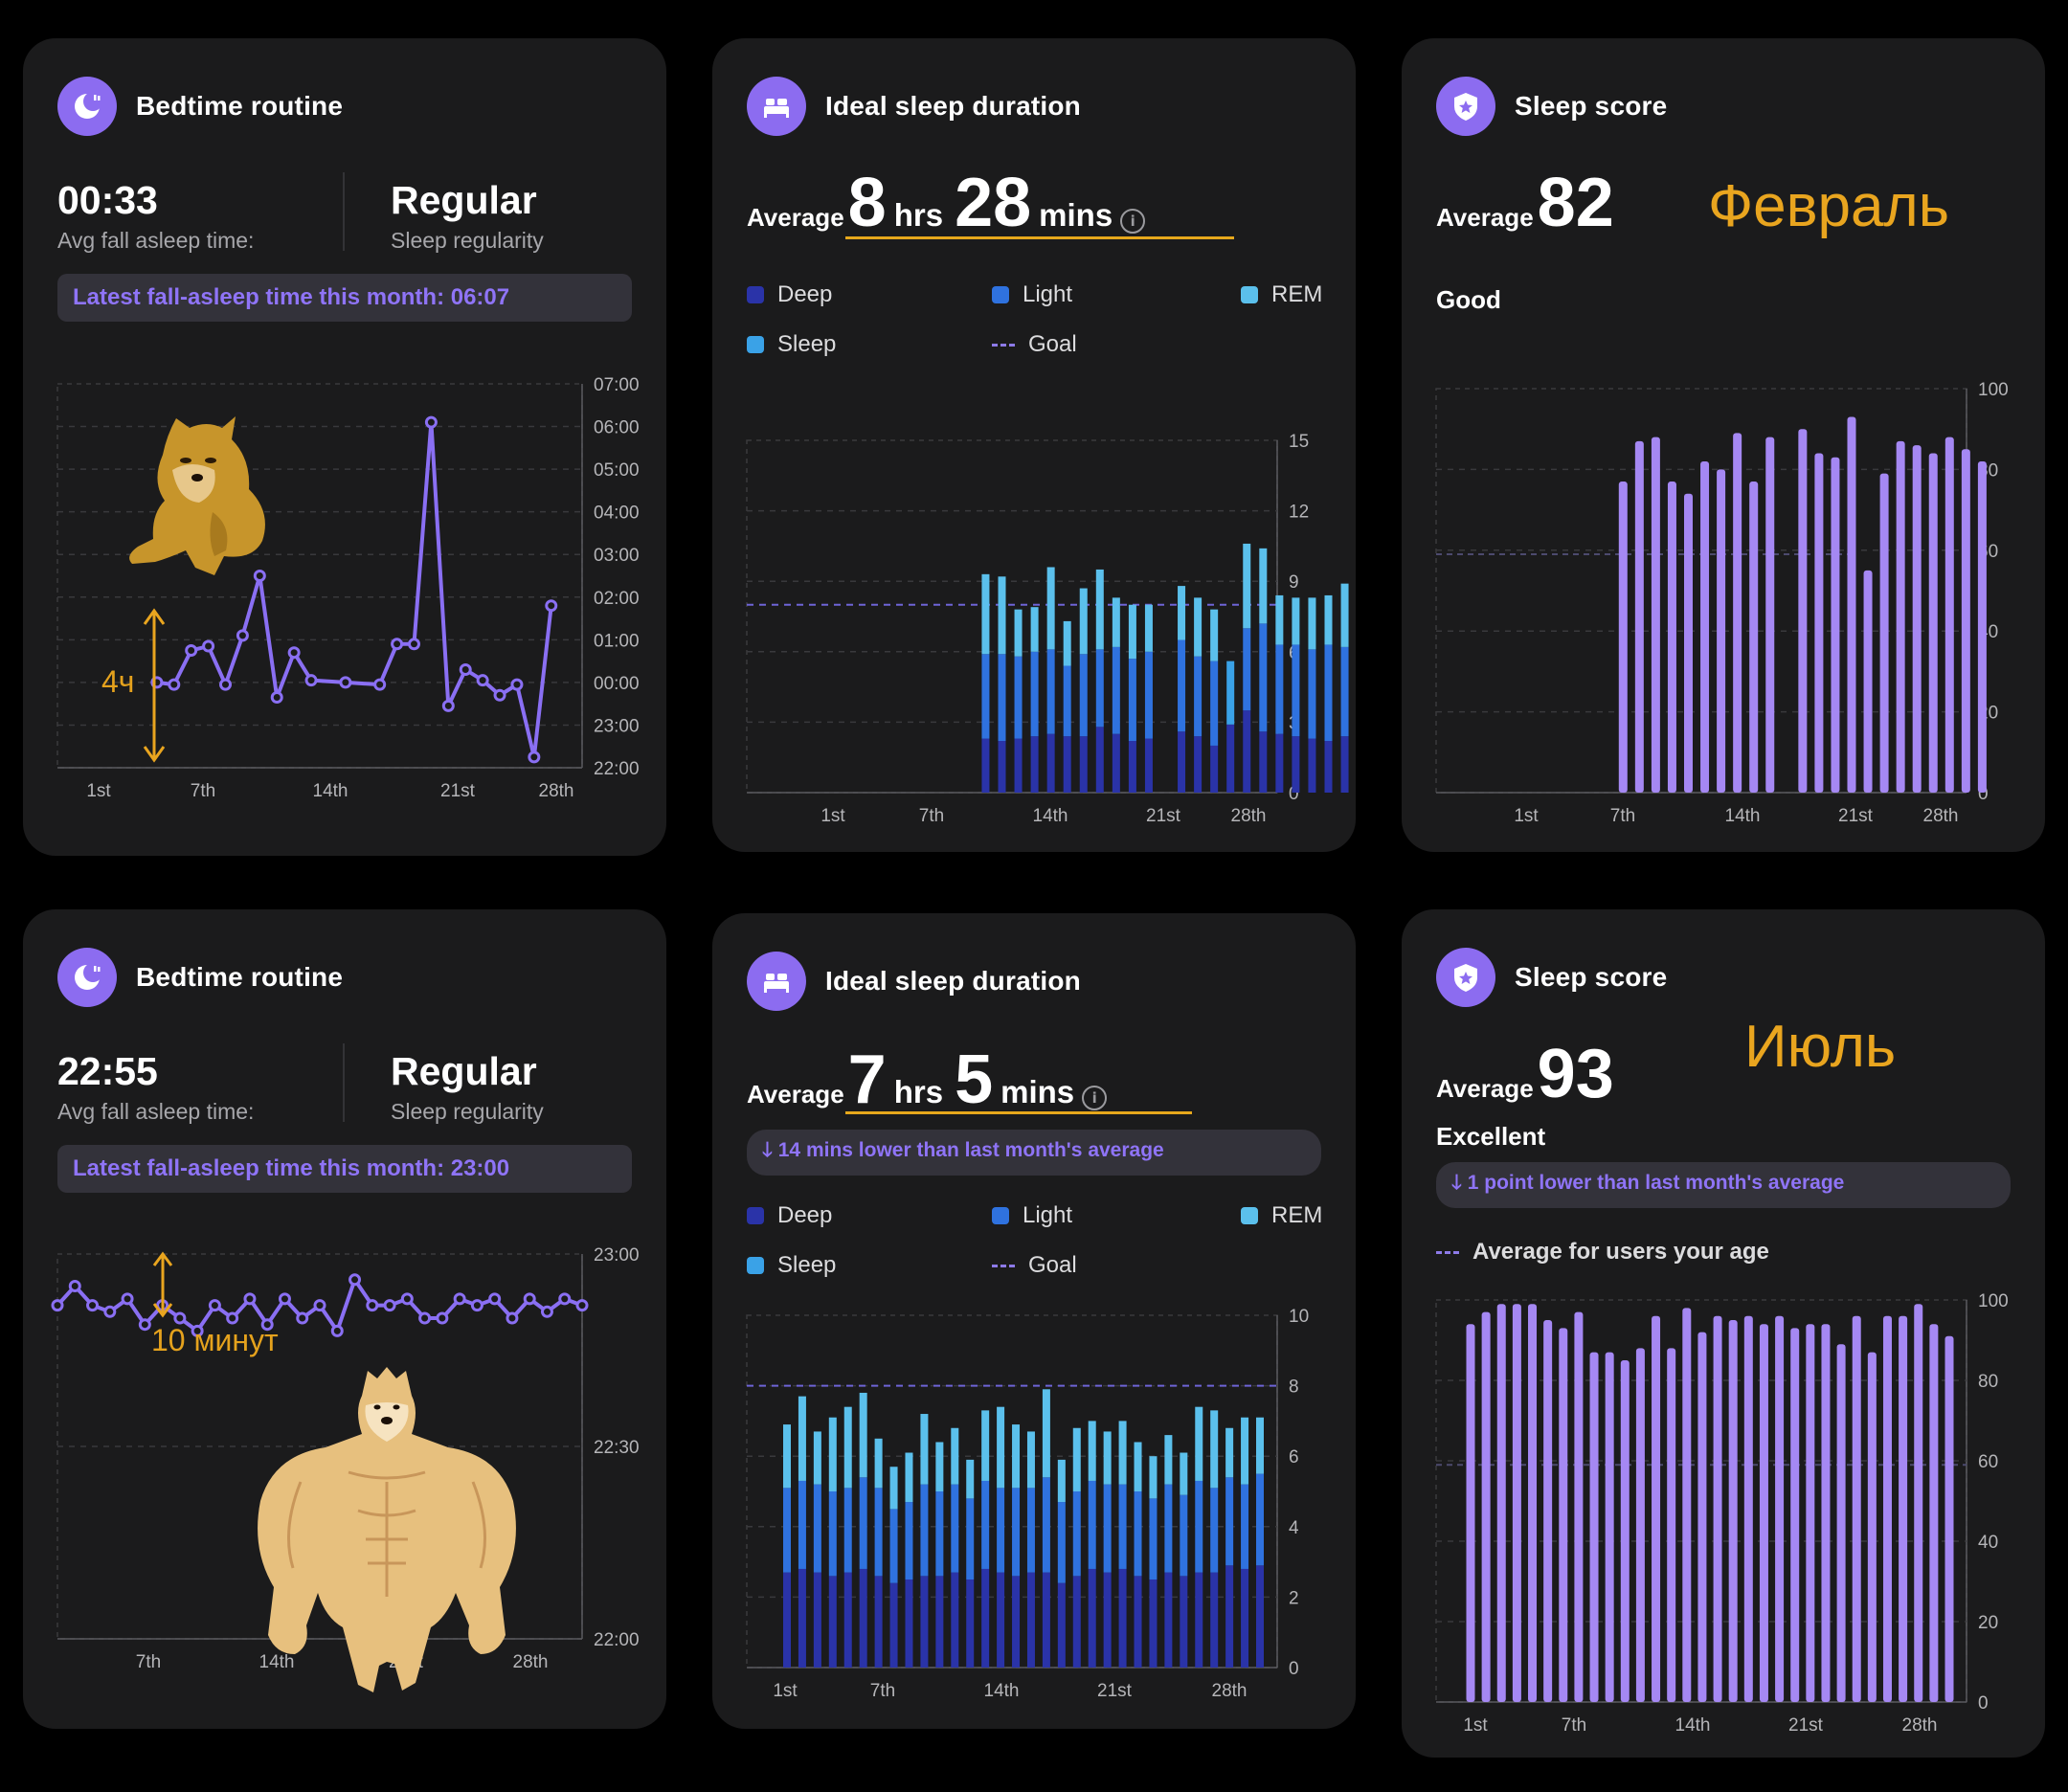  What do you see at coordinates (1575, 1074) in the screenshot?
I see `score-value: 93` at bounding box center [1575, 1074].